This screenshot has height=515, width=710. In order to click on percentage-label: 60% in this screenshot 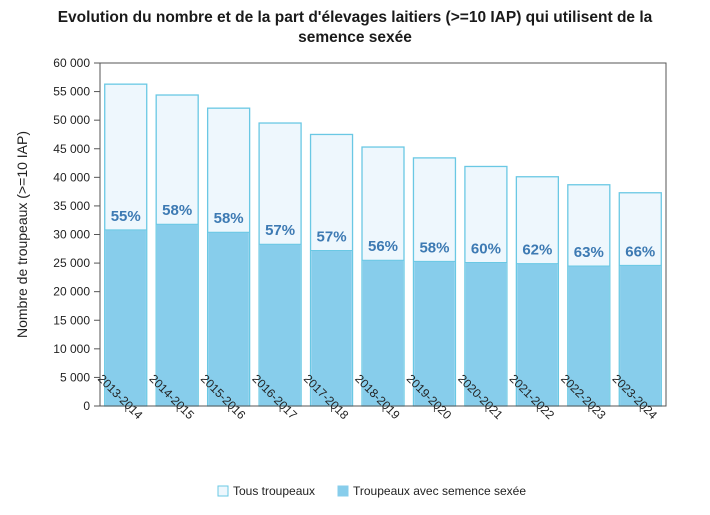, I will do `click(486, 249)`.